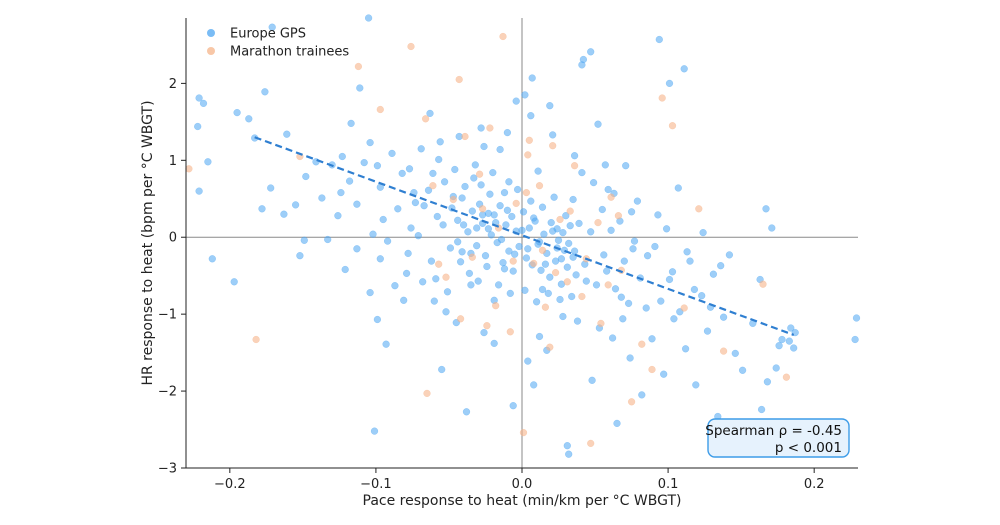  I want to click on x-tick-label: 0.1, so click(668, 484).